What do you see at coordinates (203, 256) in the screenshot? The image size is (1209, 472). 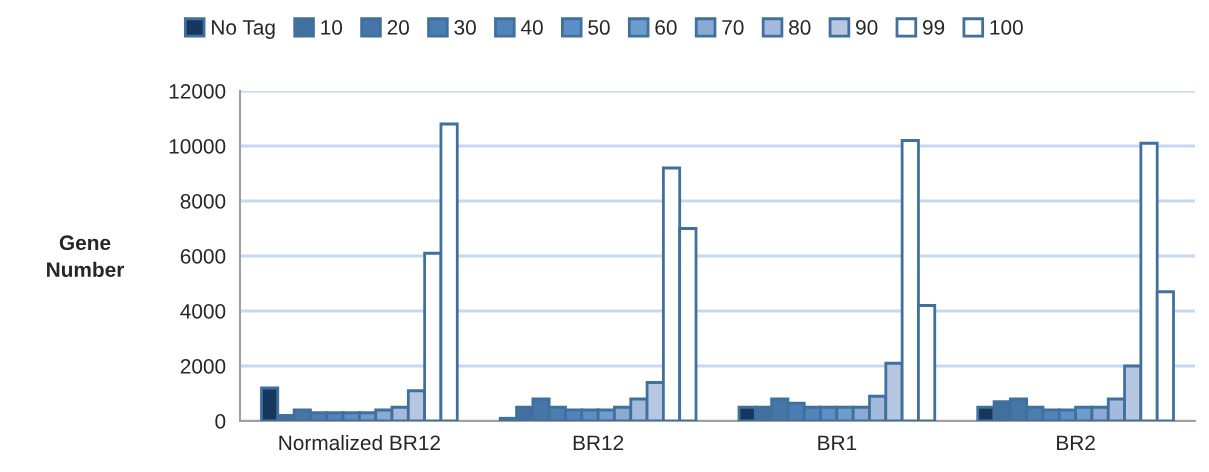 I see `y-tick-label: 6000` at bounding box center [203, 256].